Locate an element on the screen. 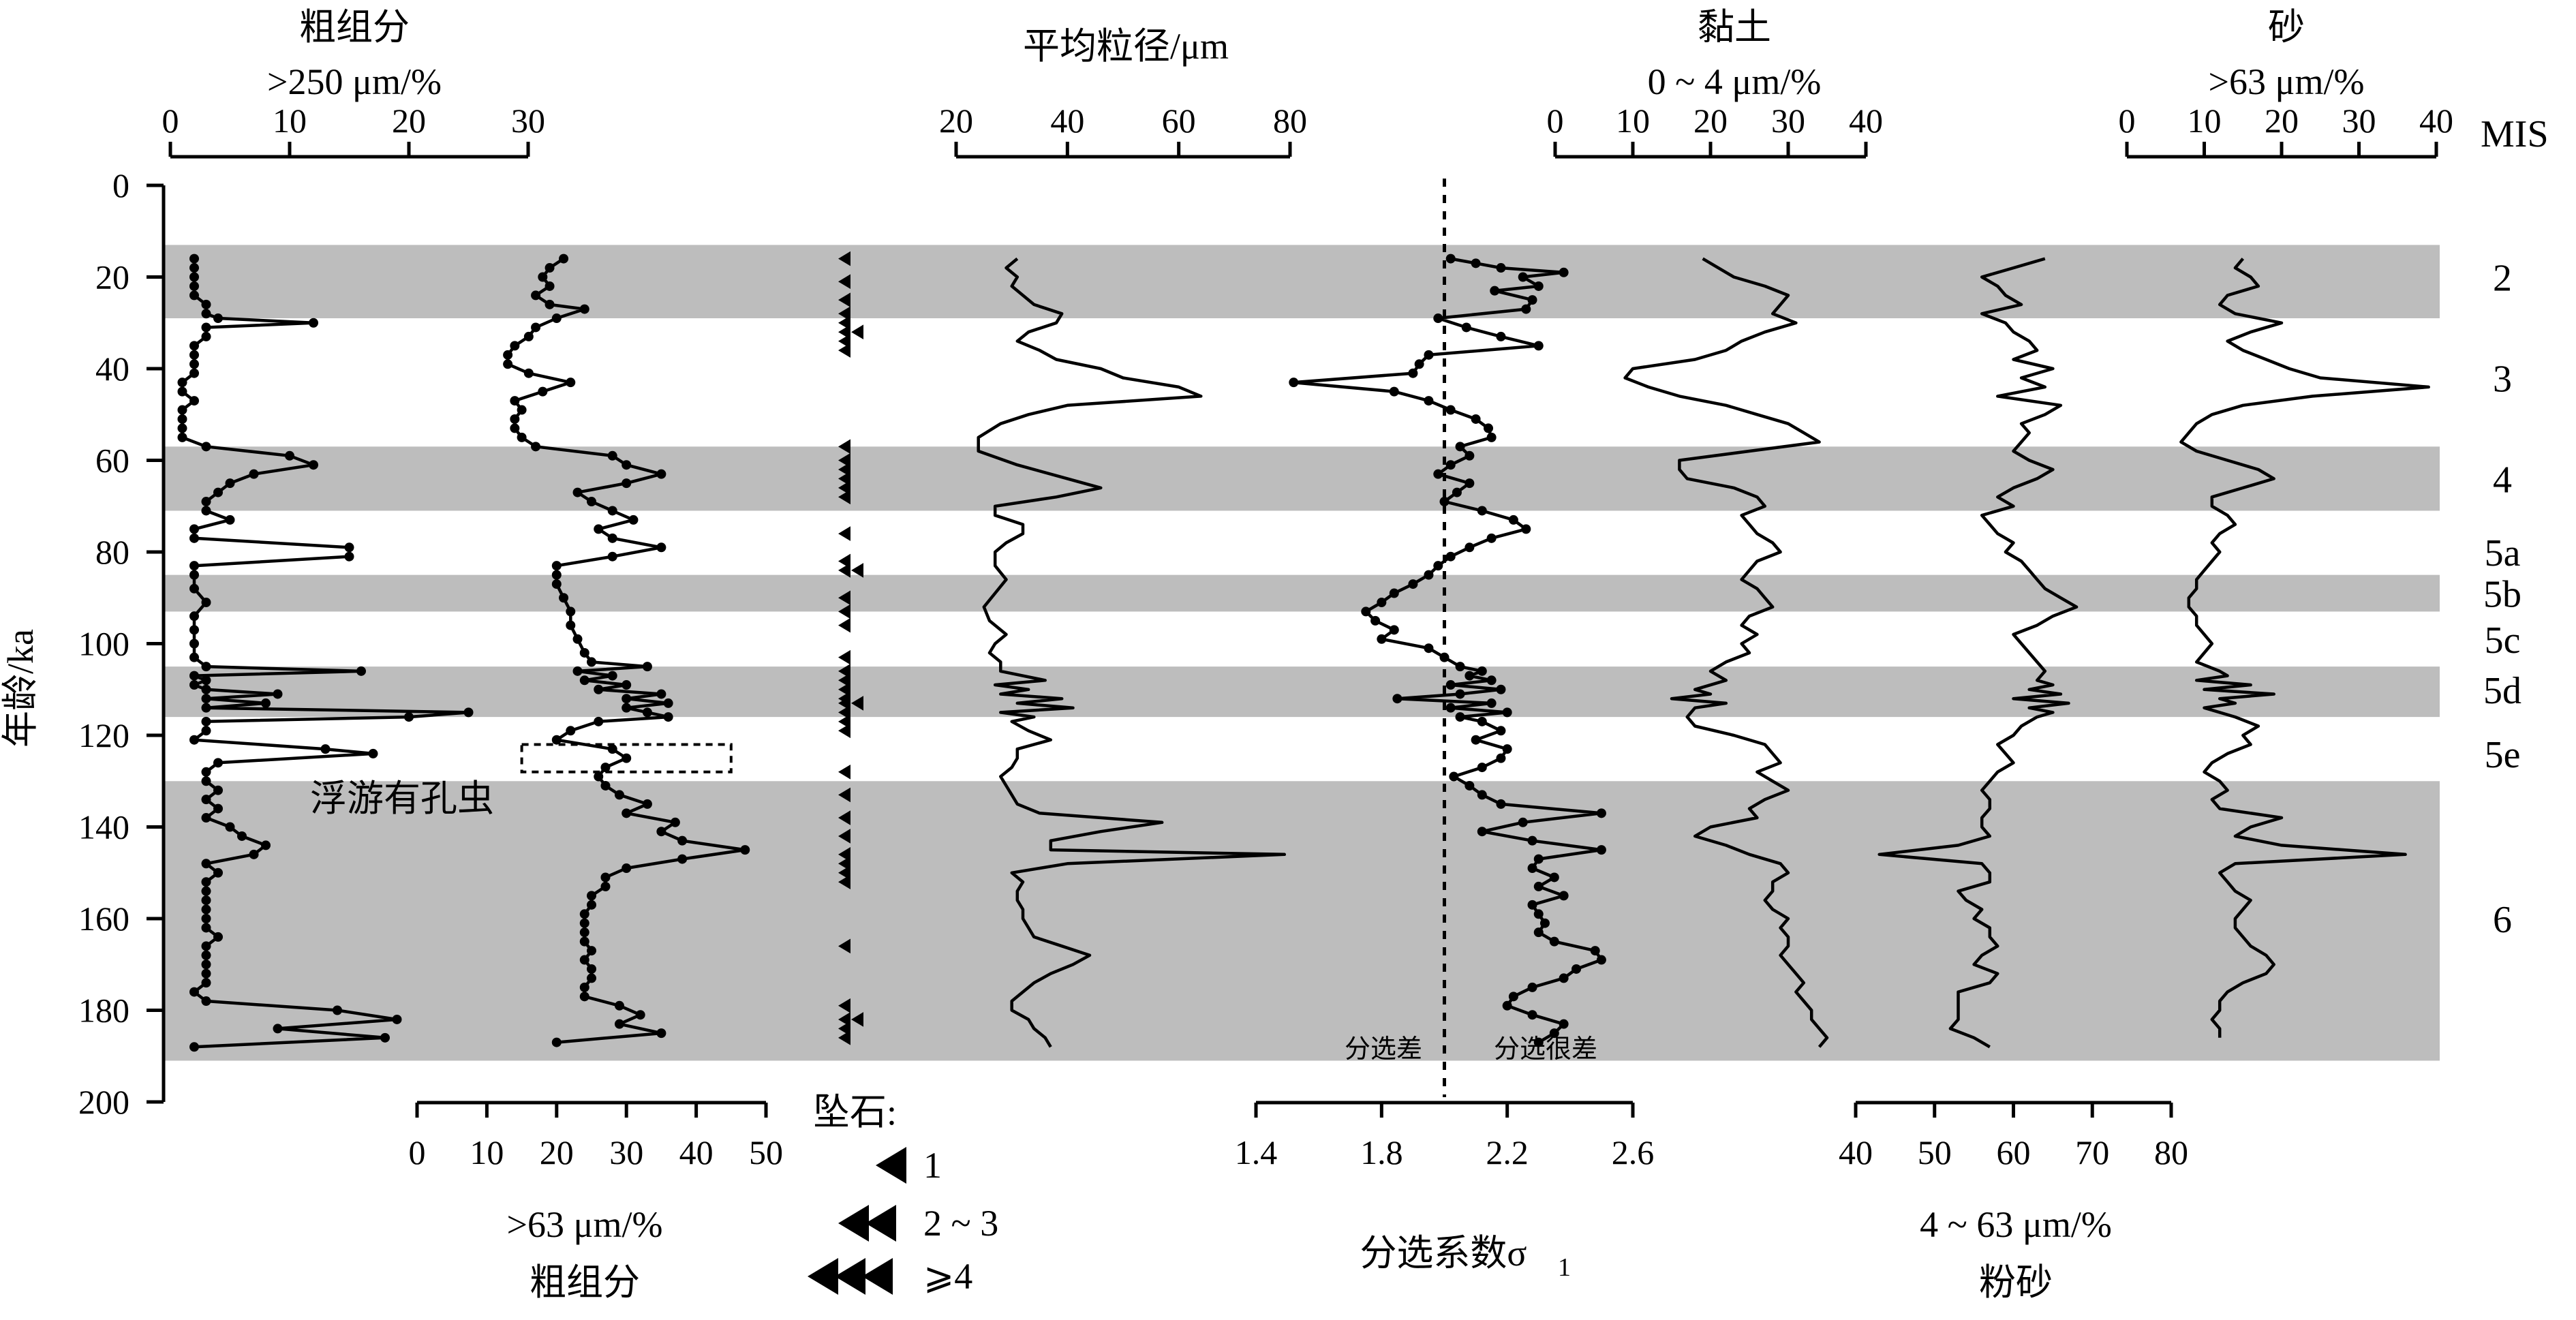 The image size is (2576, 1320). clay-tick-label-20: 20 is located at coordinates (1710, 121).